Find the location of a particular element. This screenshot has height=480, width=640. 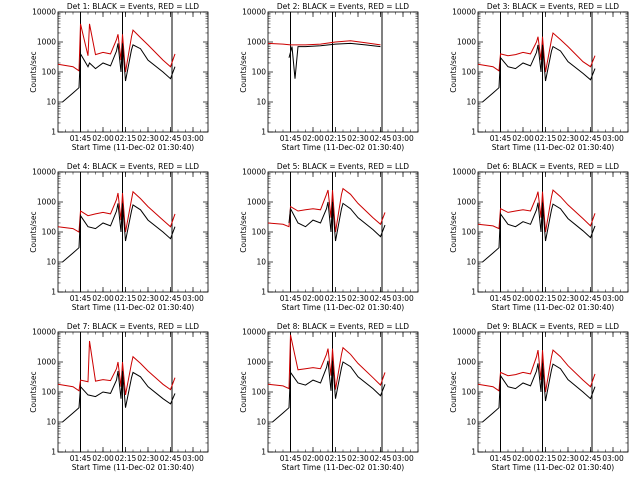

panel-title: Det 1: BLACK = Events, RED = LLD is located at coordinates (133, 6).